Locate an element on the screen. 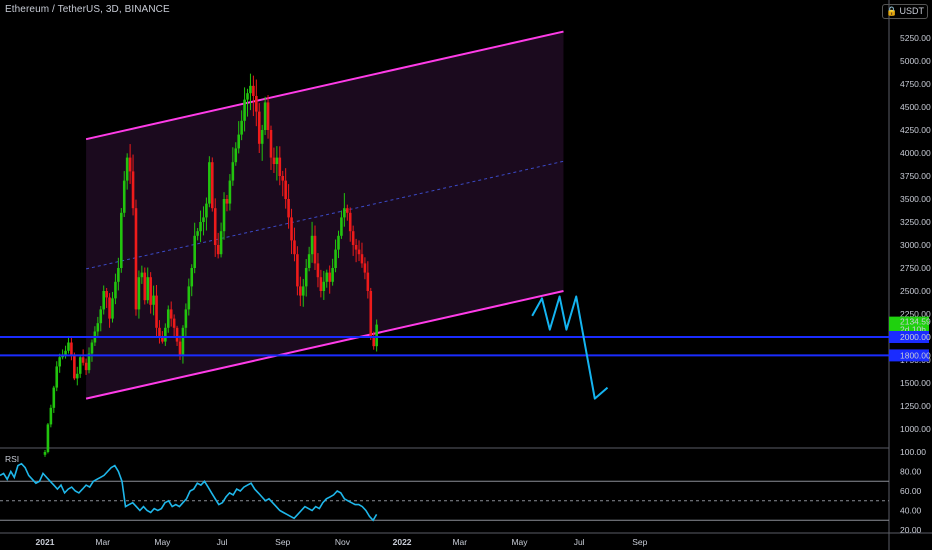 This screenshot has width=932, height=550. rsi-tick-label: 20.00 is located at coordinates (911, 530).